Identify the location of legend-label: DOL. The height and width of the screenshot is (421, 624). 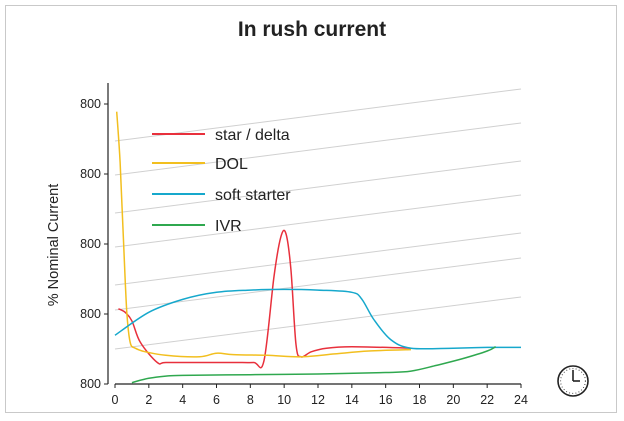
(231, 164).